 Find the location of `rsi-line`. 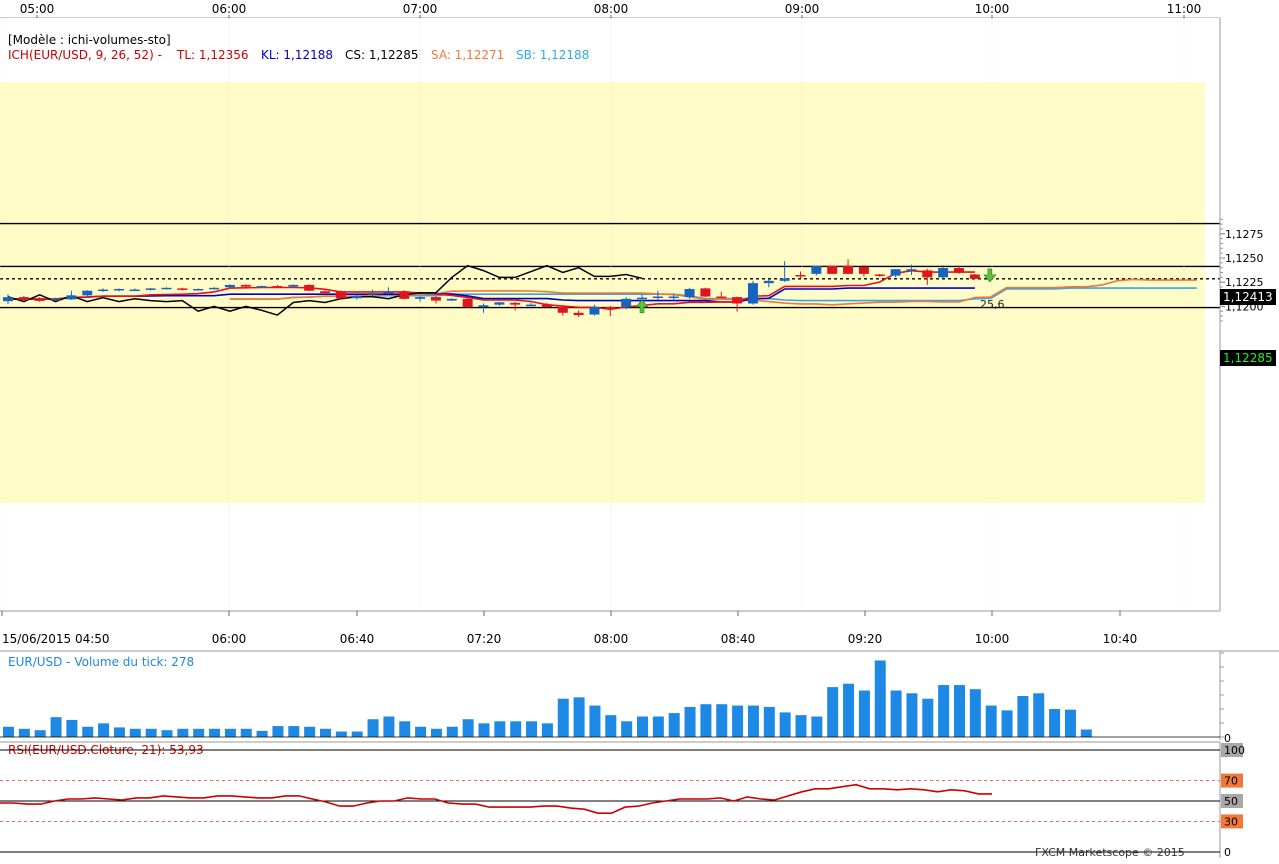

rsi-line is located at coordinates (496, 799).